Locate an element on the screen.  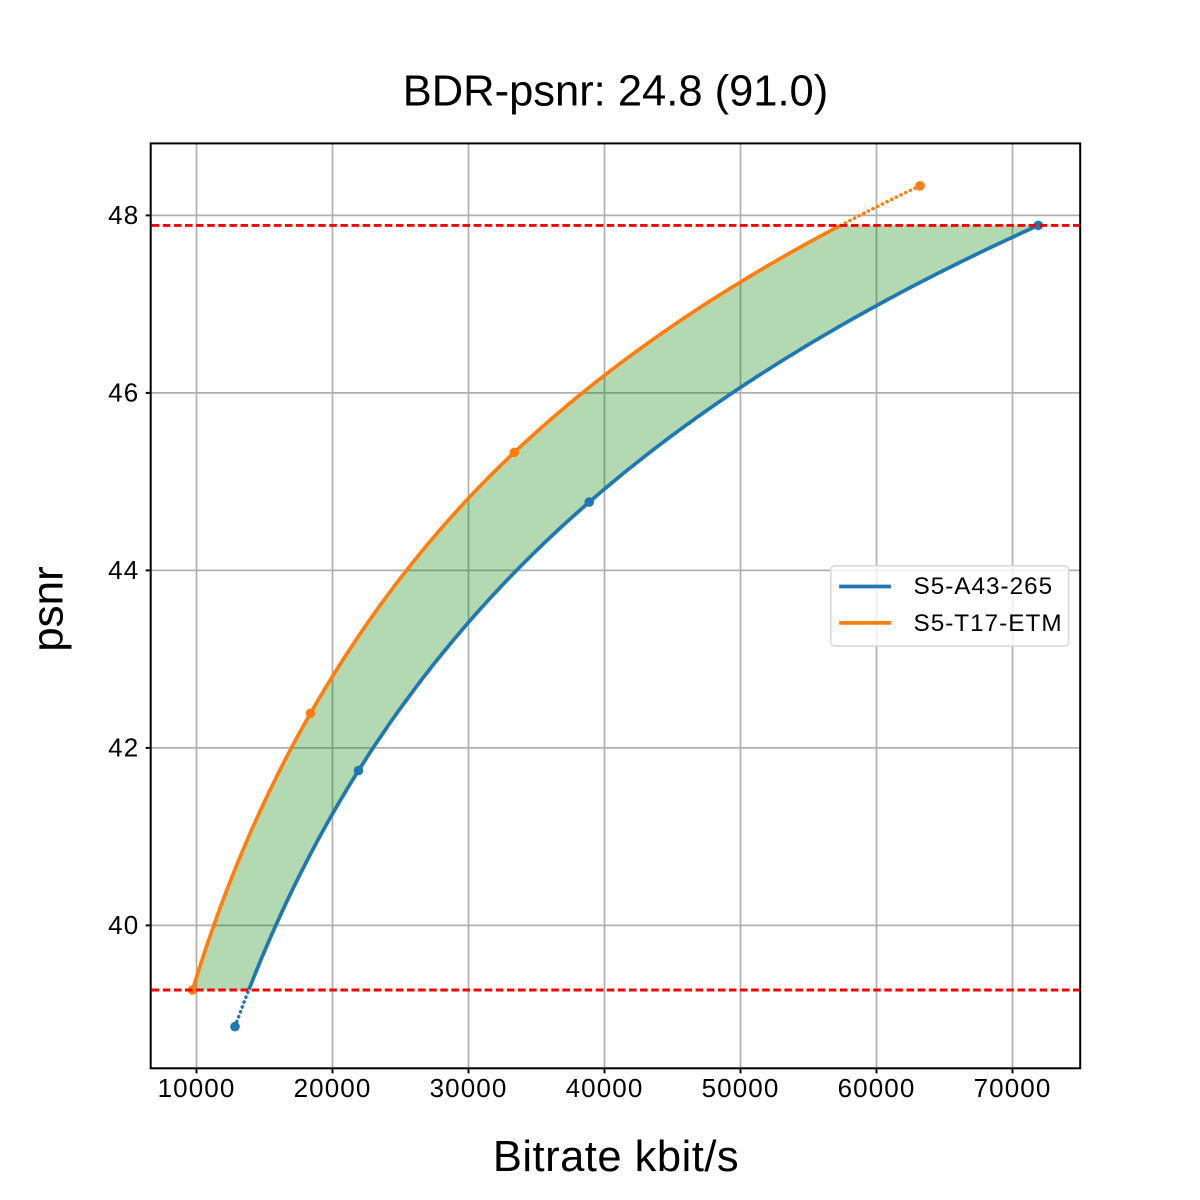
svg-text: 60000 is located at coordinates (877, 1088).